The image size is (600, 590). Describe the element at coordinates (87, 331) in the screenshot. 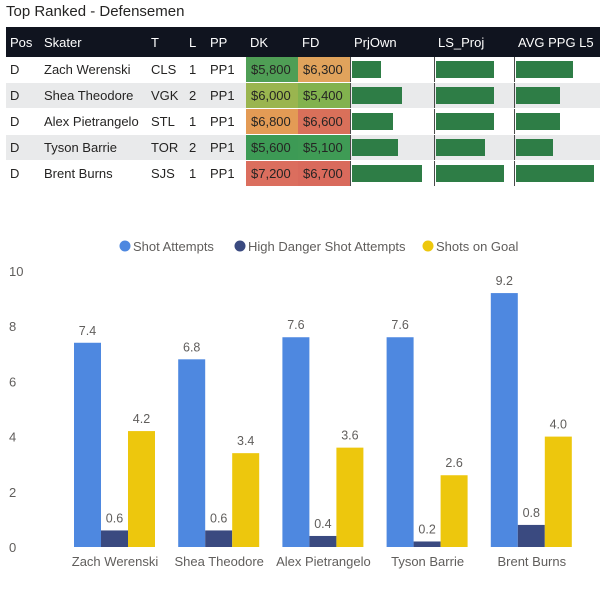

I see `bar-value-label: 7.4` at that location.